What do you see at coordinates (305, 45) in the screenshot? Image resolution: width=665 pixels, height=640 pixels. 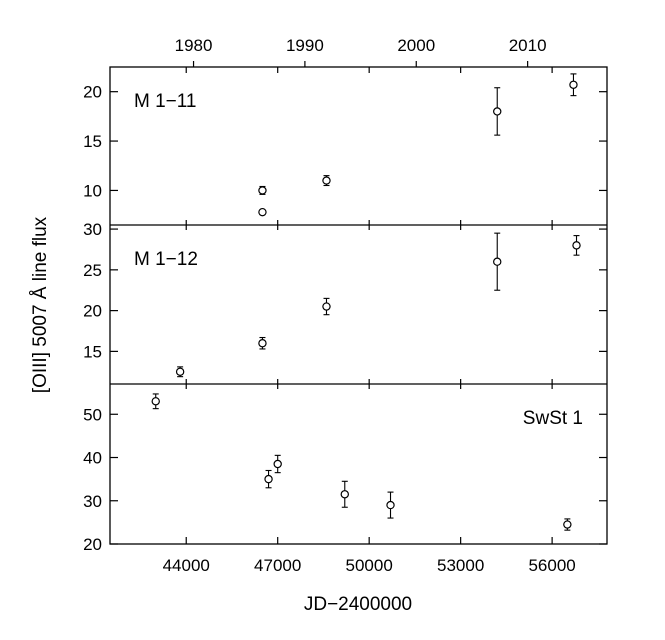 I see `top-tick-label: 1990` at bounding box center [305, 45].